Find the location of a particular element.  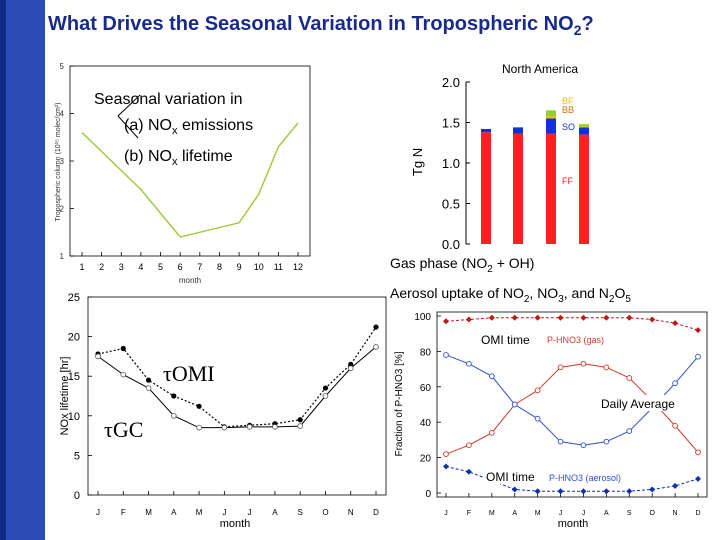

phno3-points is located at coordinates (572, 404).